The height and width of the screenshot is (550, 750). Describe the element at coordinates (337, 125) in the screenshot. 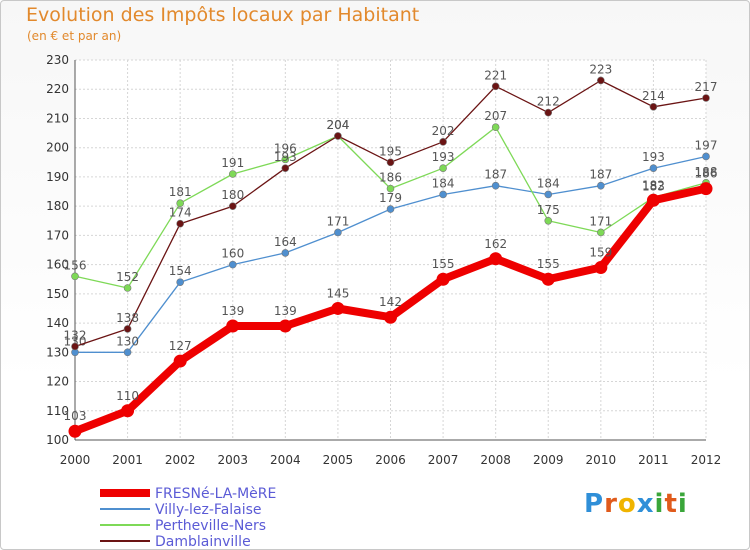

I see `data-label-pertheville-ners: 204` at that location.